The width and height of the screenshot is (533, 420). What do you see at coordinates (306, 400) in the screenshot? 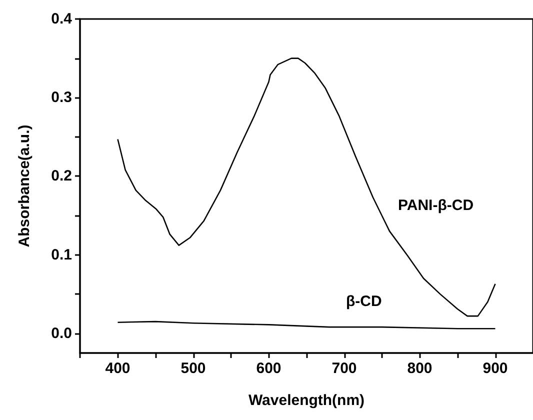
I see `x-axis-title: Wavelength(nm)` at bounding box center [306, 400].